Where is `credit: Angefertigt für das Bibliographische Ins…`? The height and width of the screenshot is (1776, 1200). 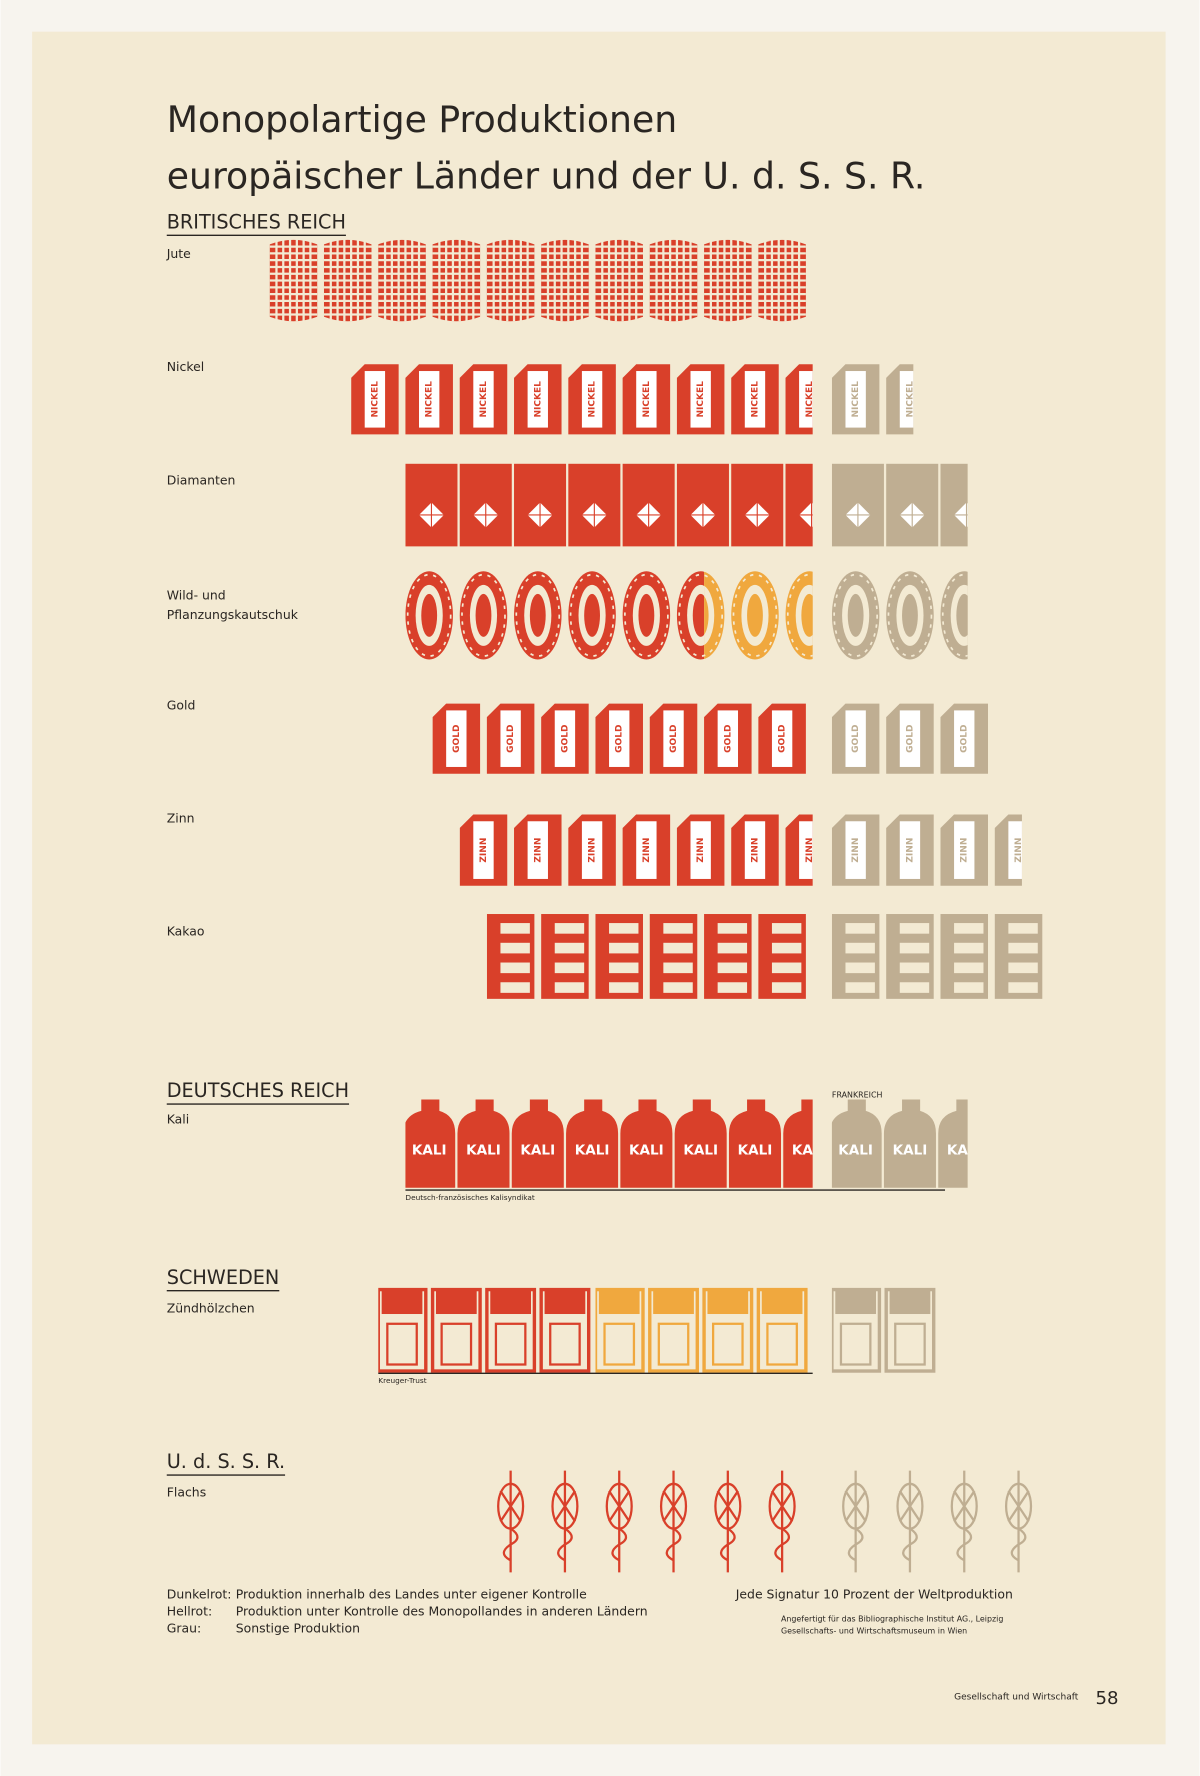
credit: Angefertigt für das Bibliographische Ins… is located at coordinates (892, 1618).